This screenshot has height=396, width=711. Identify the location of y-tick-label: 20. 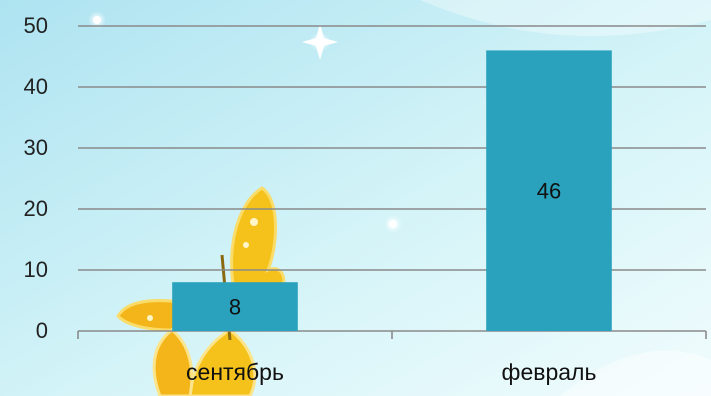
(36, 208).